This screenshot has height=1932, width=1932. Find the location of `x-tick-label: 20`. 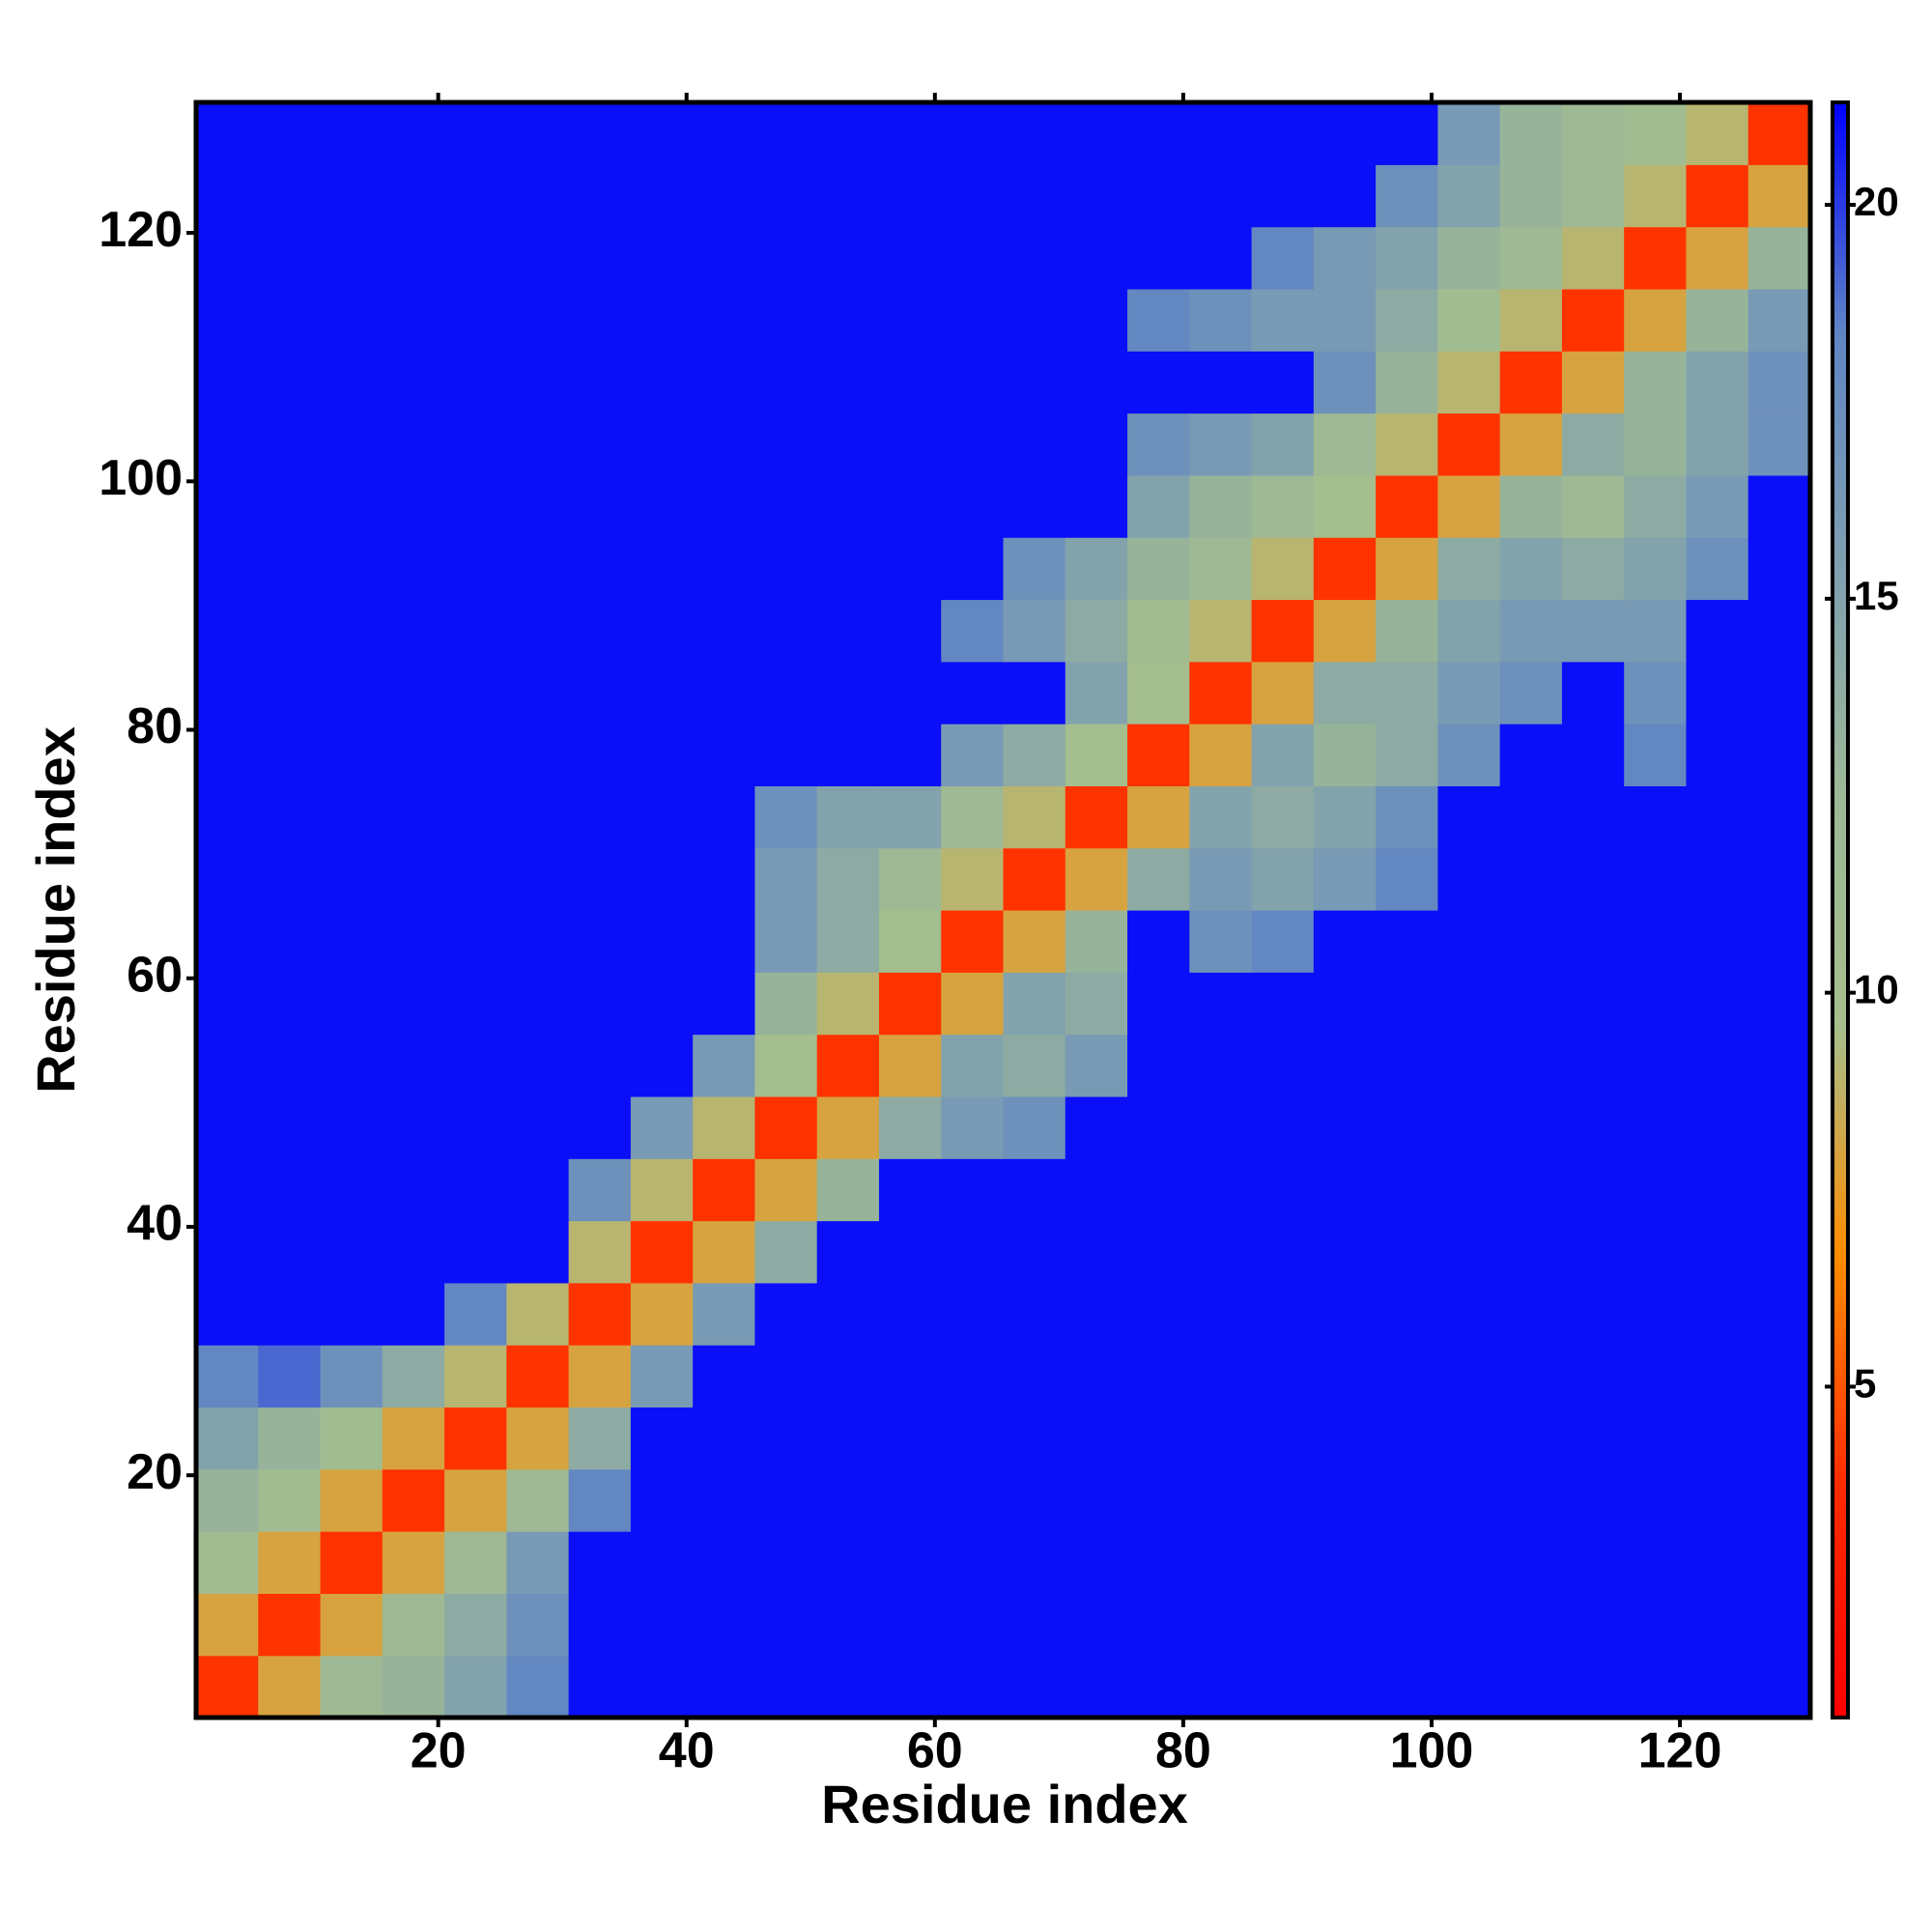

x-tick-label: 20 is located at coordinates (439, 1751).